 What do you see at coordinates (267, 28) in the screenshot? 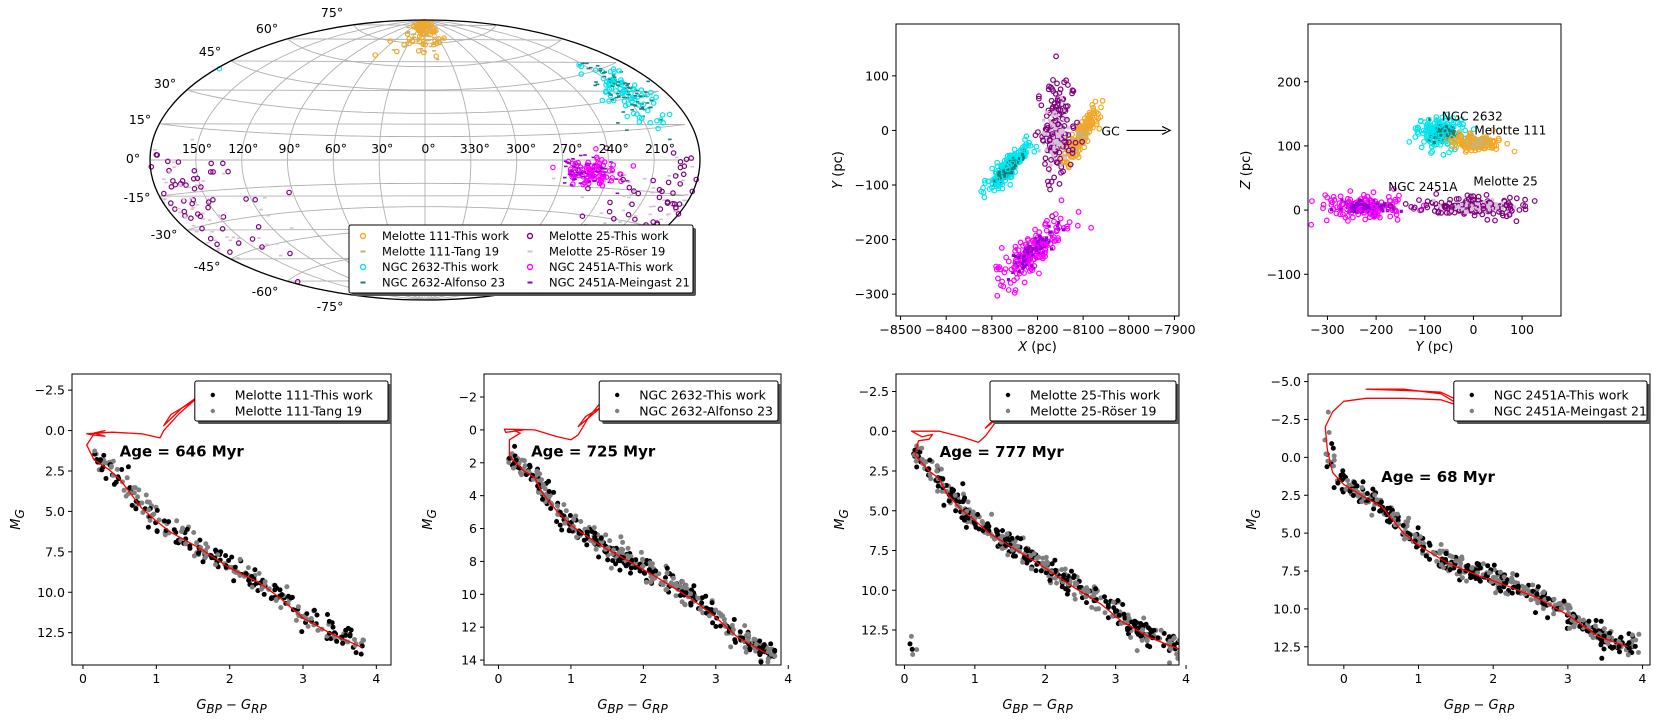
I see `lat-tick-label: 60°` at bounding box center [267, 28].